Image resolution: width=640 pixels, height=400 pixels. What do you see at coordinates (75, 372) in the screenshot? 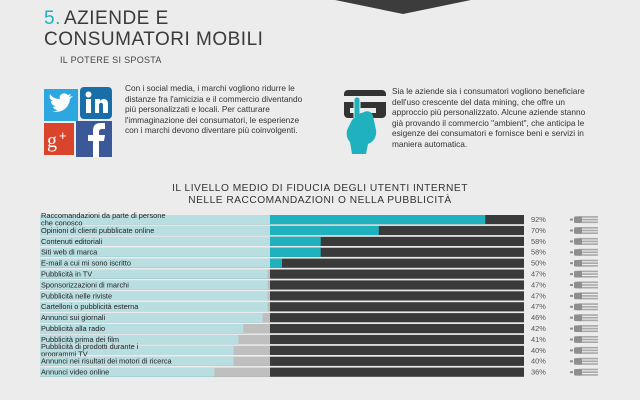
I see `category-label: Annunci video online` at bounding box center [75, 372].